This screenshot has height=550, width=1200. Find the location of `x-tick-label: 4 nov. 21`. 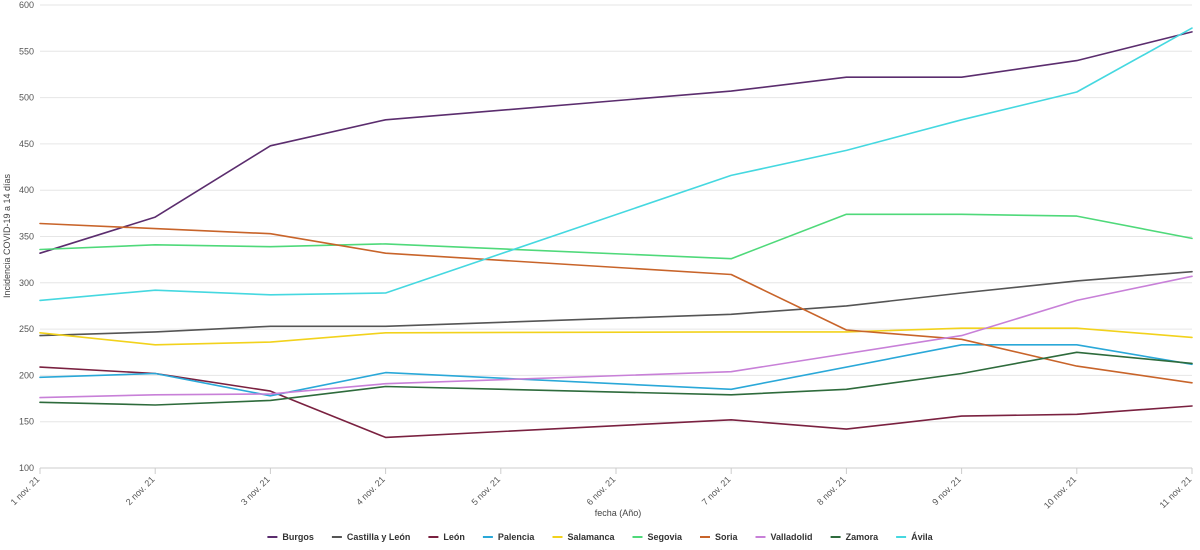

x-tick-label: 4 nov. 21 is located at coordinates (370, 490).